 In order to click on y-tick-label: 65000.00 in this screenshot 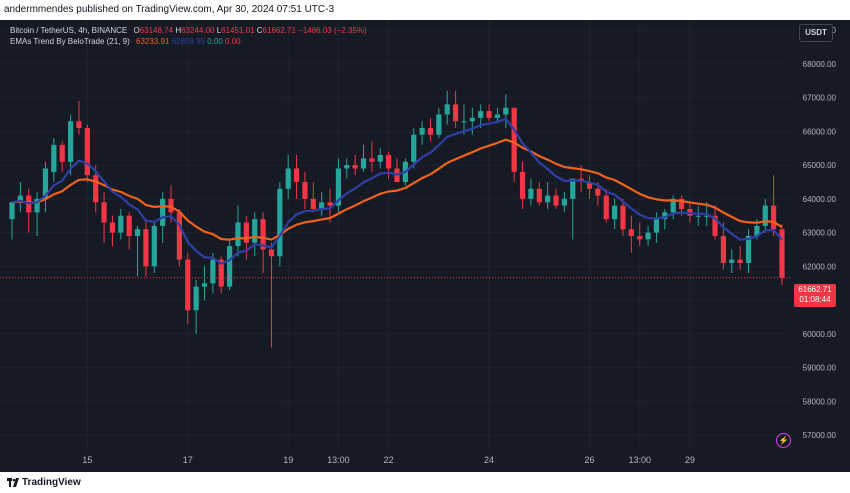, I will do `click(820, 165)`.